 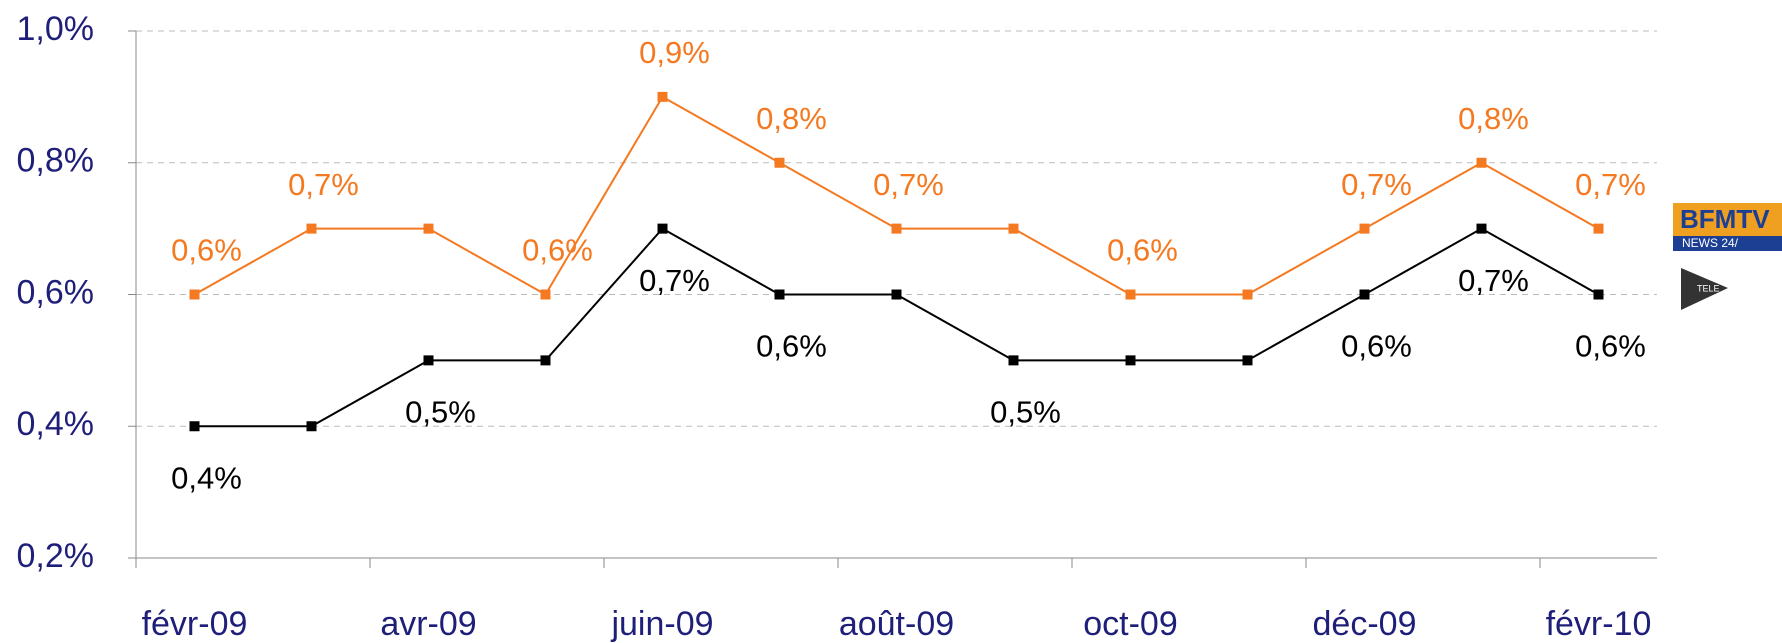 I want to click on x-tick-label: août-09, so click(x=896, y=624).